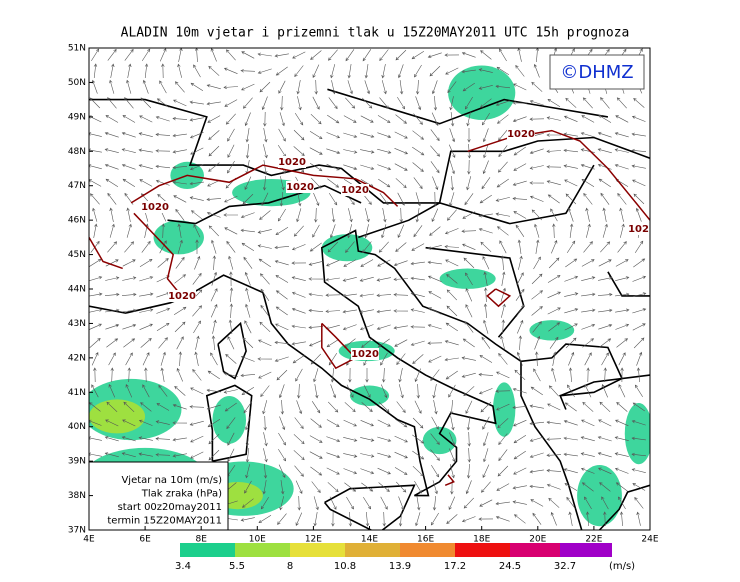 This screenshot has height=582, width=740. Describe the element at coordinates (181, 494) in the screenshot. I see `info-line: Tlak zraka (hPa)` at that location.